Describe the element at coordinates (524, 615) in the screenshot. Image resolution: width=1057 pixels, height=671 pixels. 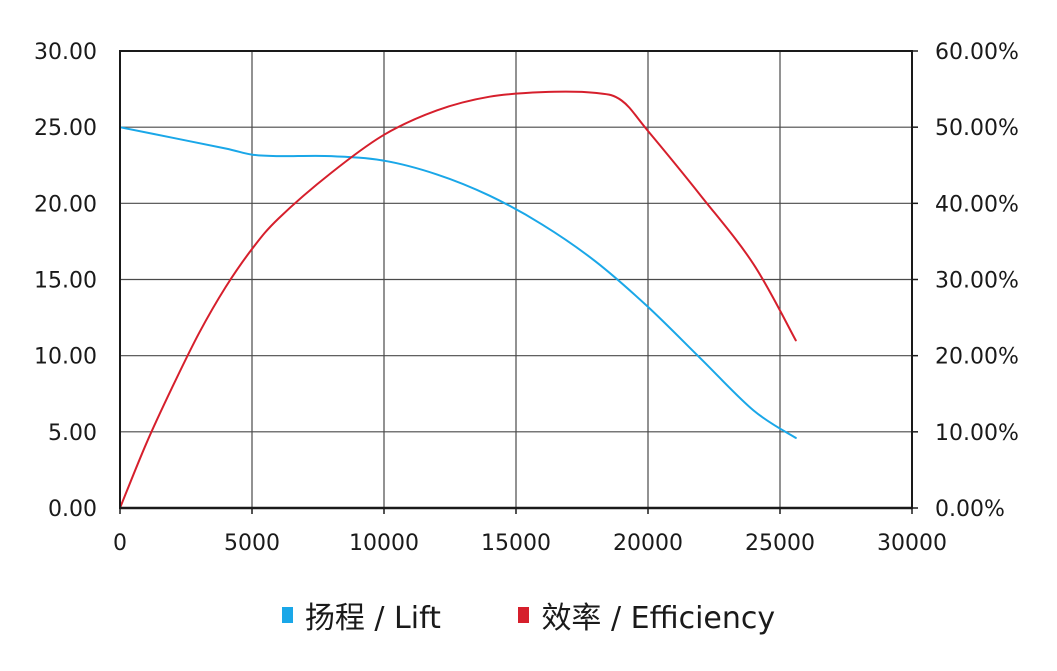
I see `efficiency-swatch-icon` at that location.